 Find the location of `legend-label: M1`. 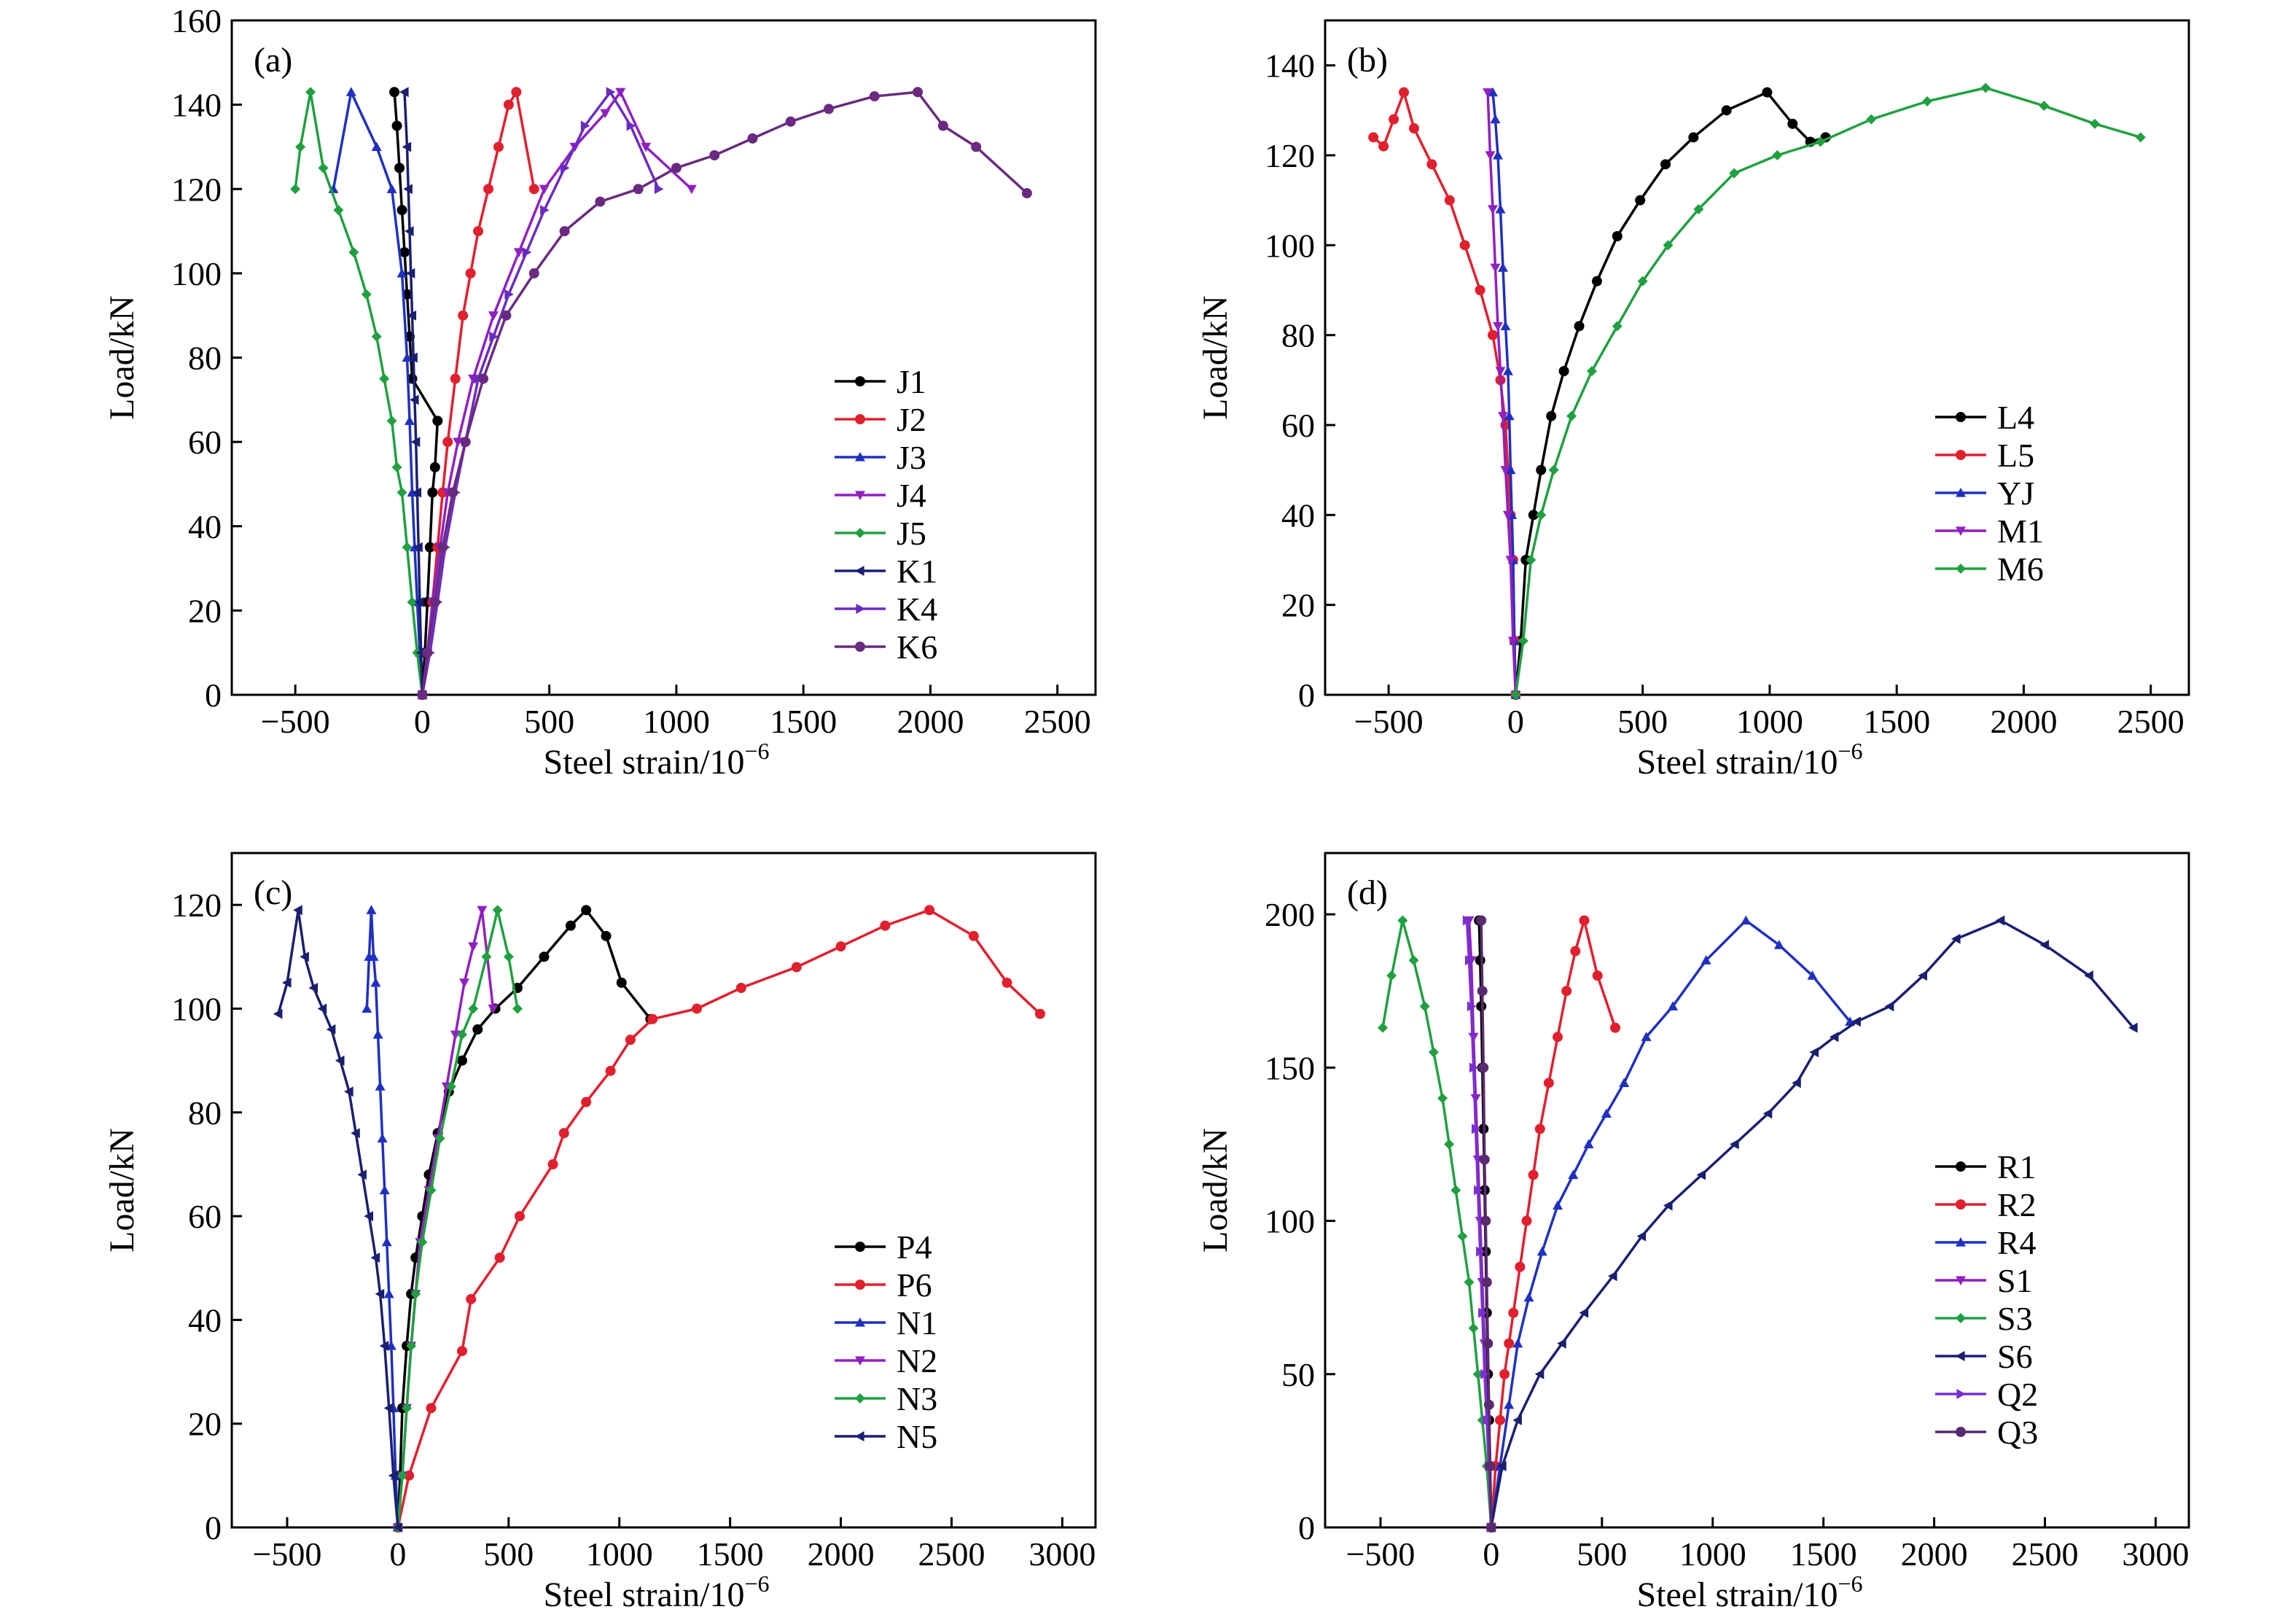

legend-label: M1 is located at coordinates (2021, 531).